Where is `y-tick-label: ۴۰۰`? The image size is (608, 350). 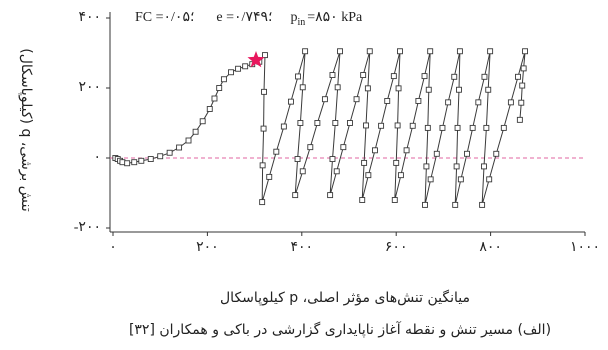 y-tick-label: ۴۰۰ is located at coordinates (89, 17).